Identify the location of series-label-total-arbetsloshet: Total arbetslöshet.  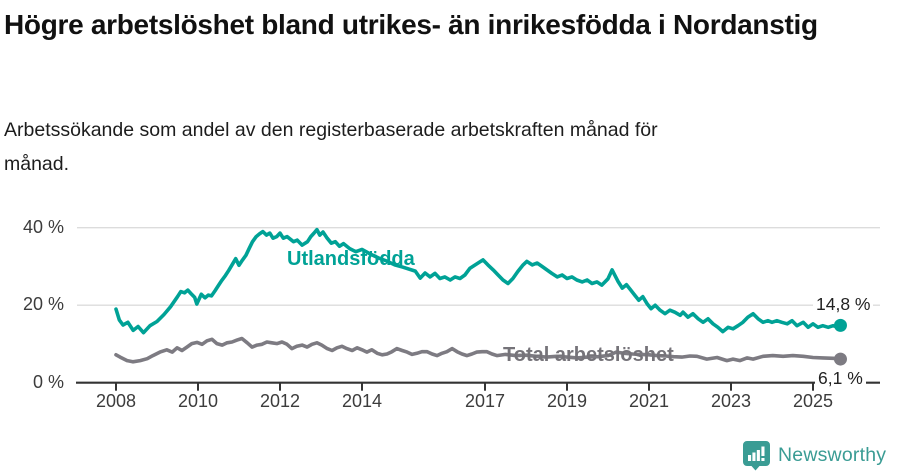
(588, 355).